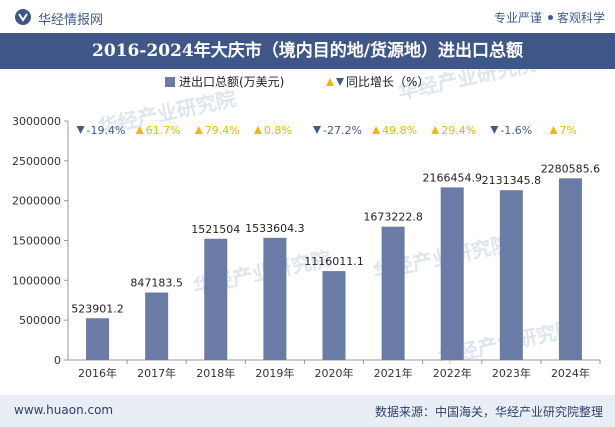  What do you see at coordinates (334, 373) in the screenshot?
I see `x-tick-label: 2020年` at bounding box center [334, 373].